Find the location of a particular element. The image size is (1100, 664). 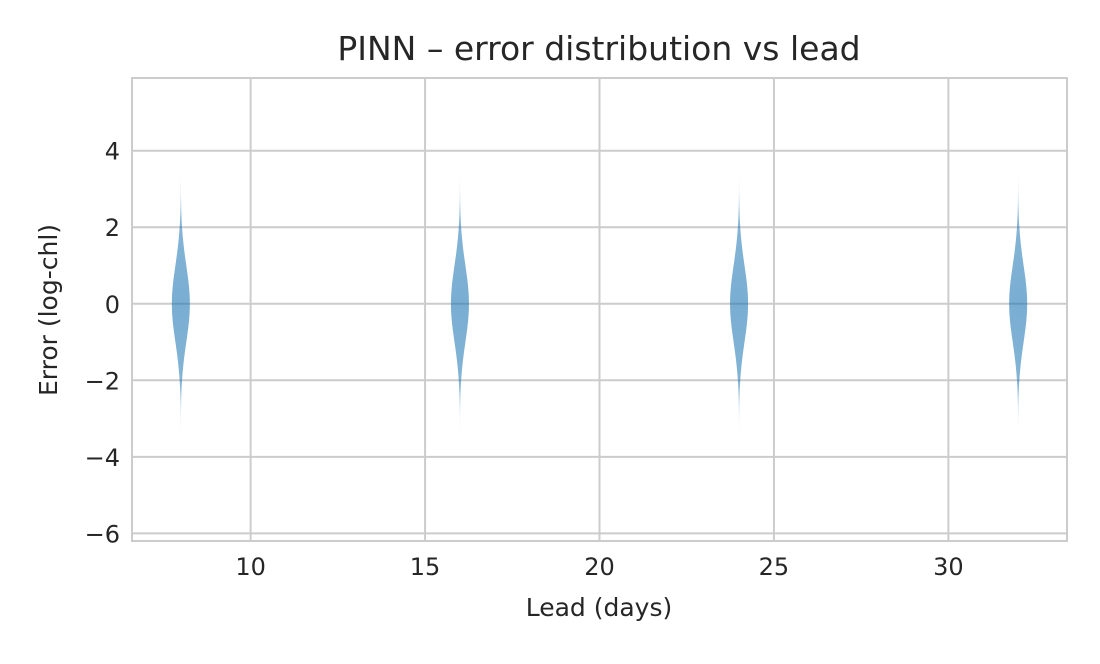

x-axis-label: Lead (days) is located at coordinates (599, 607).